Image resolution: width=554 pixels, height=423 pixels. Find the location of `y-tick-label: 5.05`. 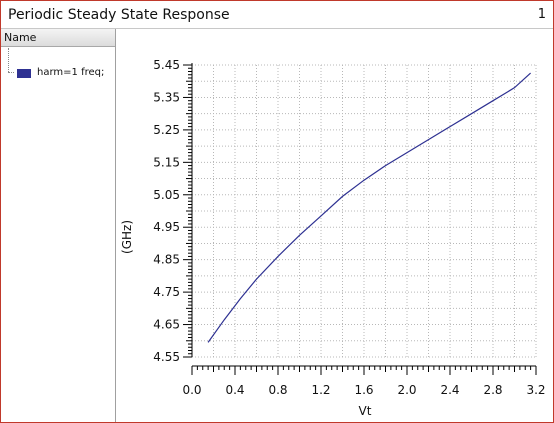

y-tick-label: 5.05 is located at coordinates (166, 195).